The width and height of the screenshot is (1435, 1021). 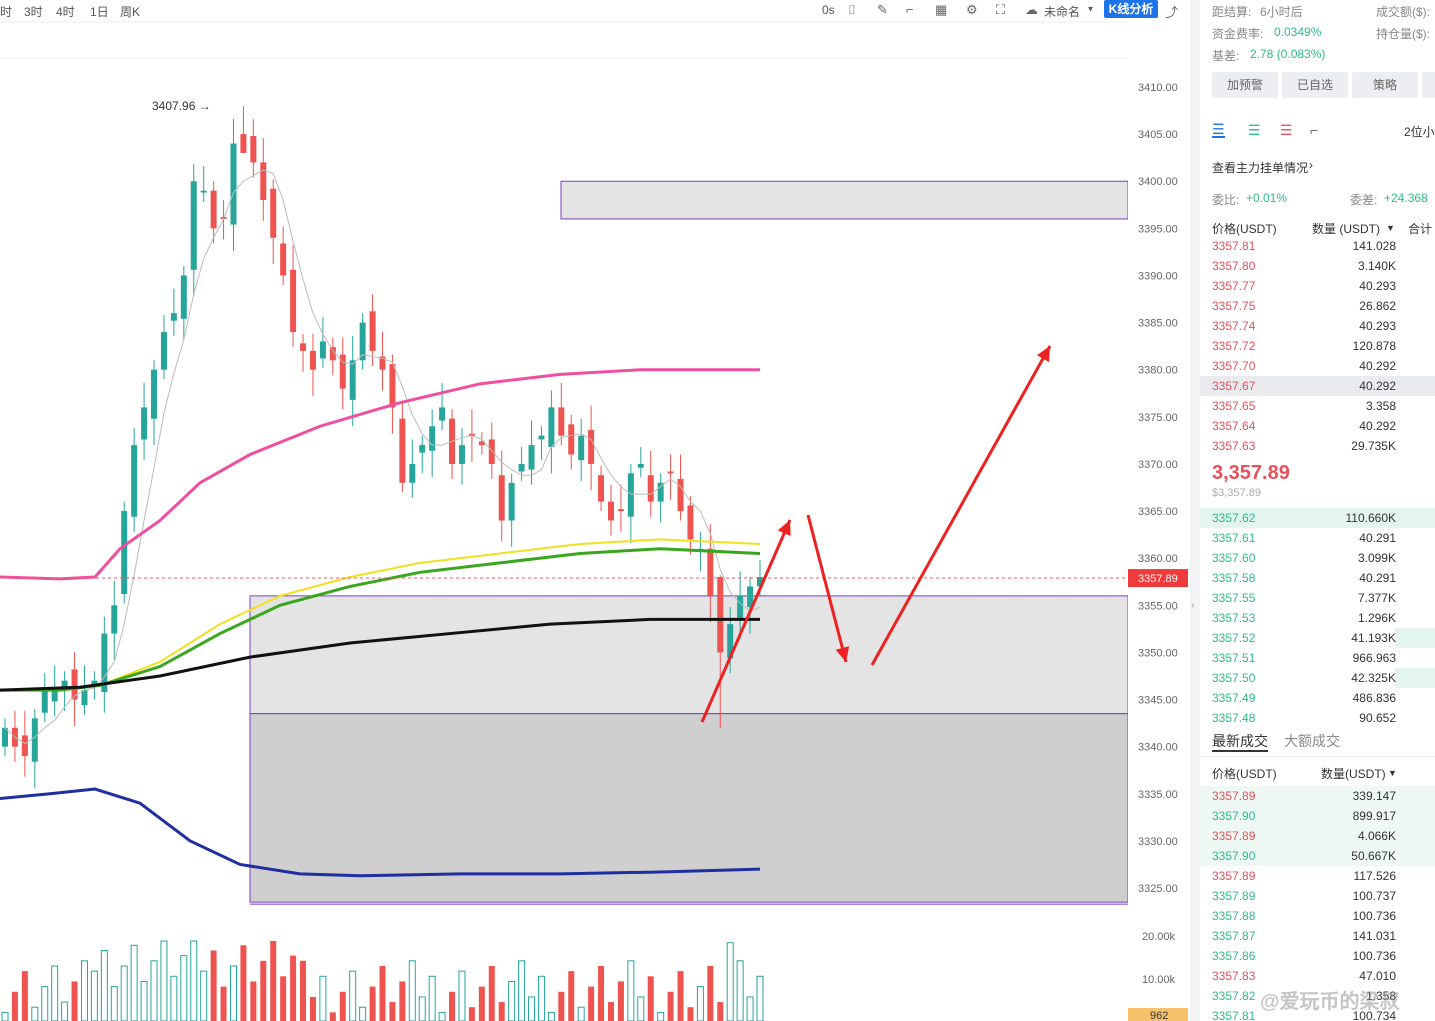 I want to click on bid-row: 3357.49 486.836, so click(x=1317, y=698).